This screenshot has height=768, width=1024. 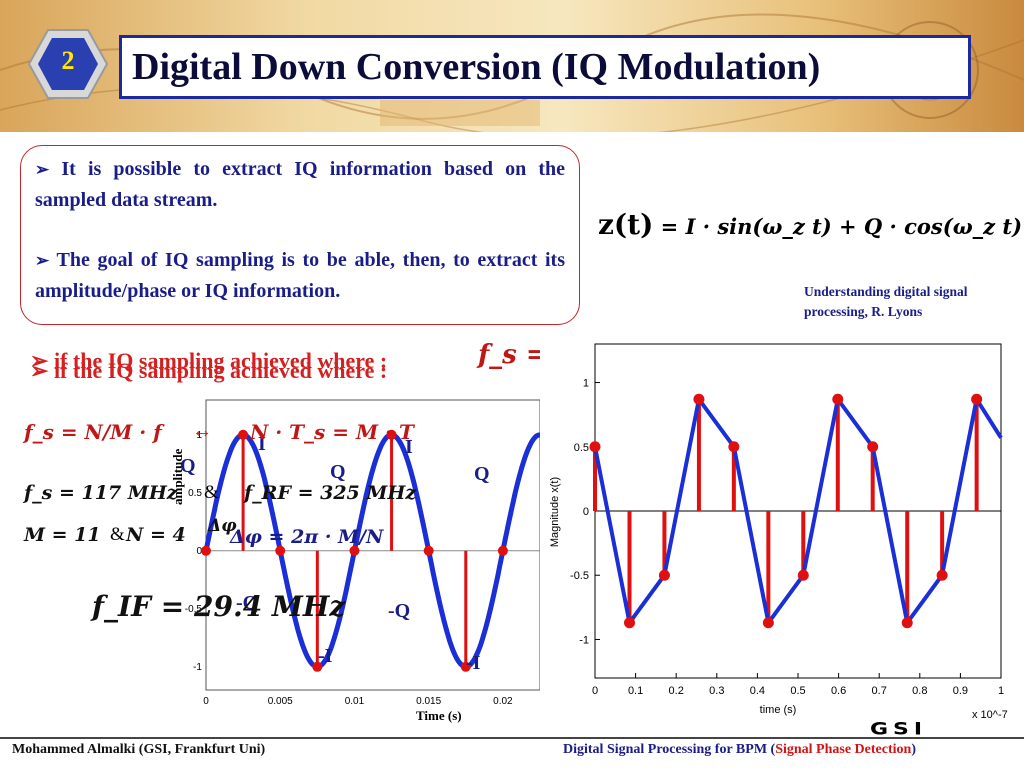 I want to click on right-chart-xtick: 0.1, so click(x=635, y=691).